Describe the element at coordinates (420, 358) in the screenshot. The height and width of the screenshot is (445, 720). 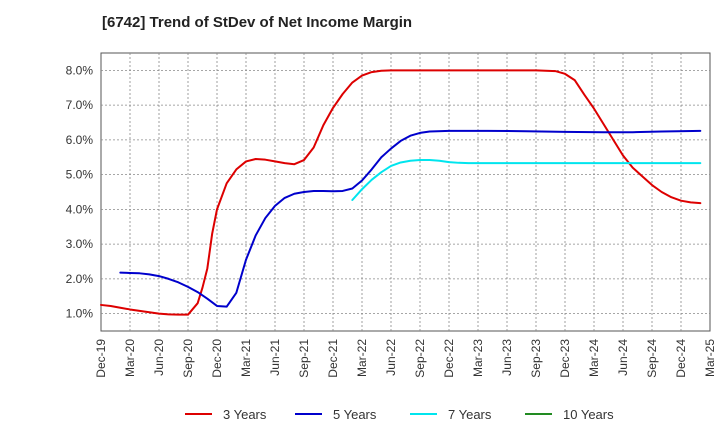
I see `x-tick-label: Sep-22` at that location.